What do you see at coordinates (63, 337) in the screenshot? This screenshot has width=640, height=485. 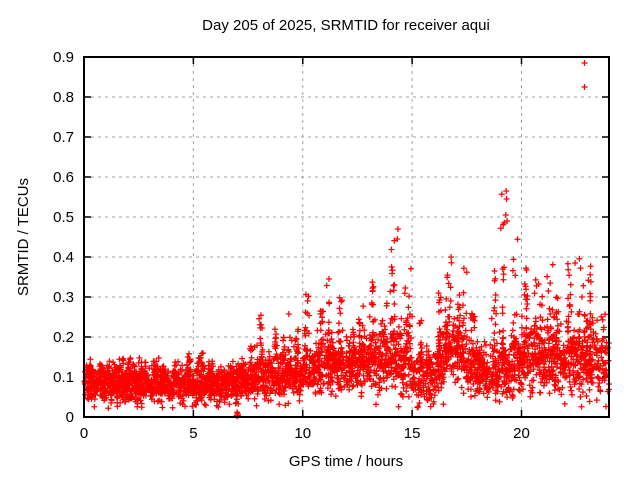 I see `y-tick-label-0.2: 0.2` at bounding box center [63, 337].